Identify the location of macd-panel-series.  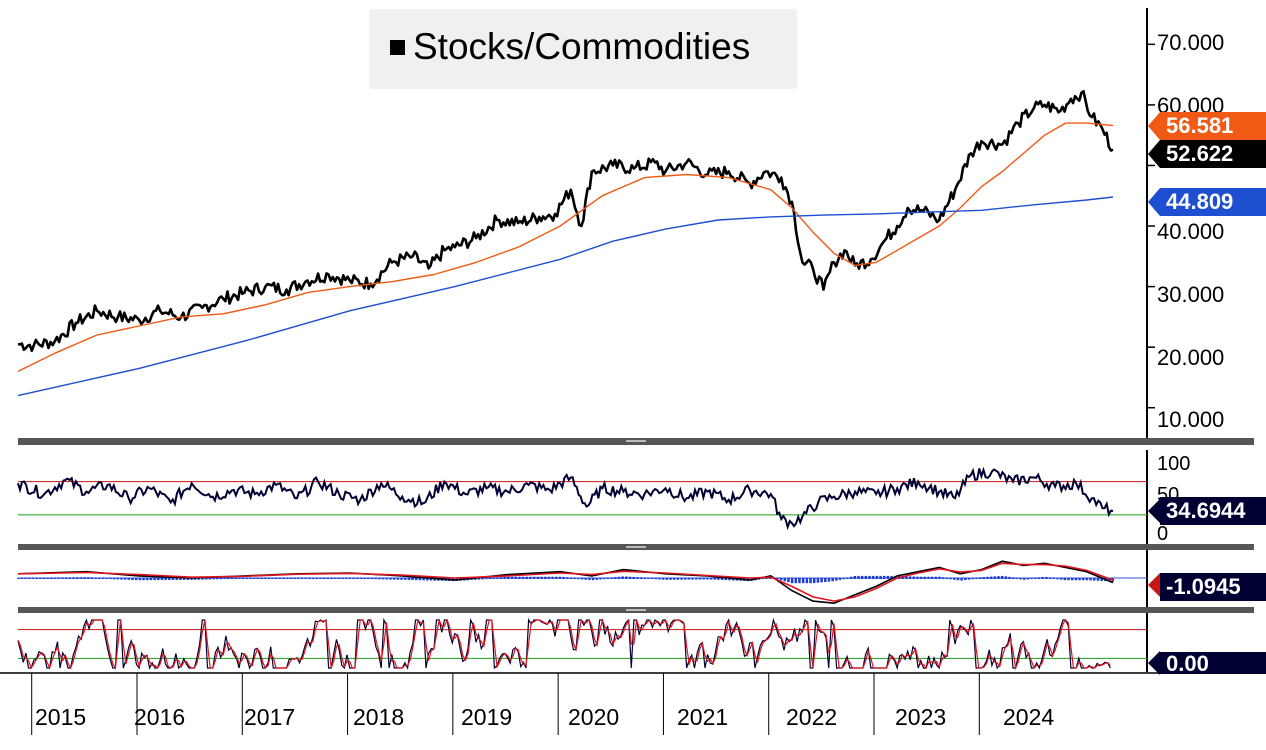
(588, 582).